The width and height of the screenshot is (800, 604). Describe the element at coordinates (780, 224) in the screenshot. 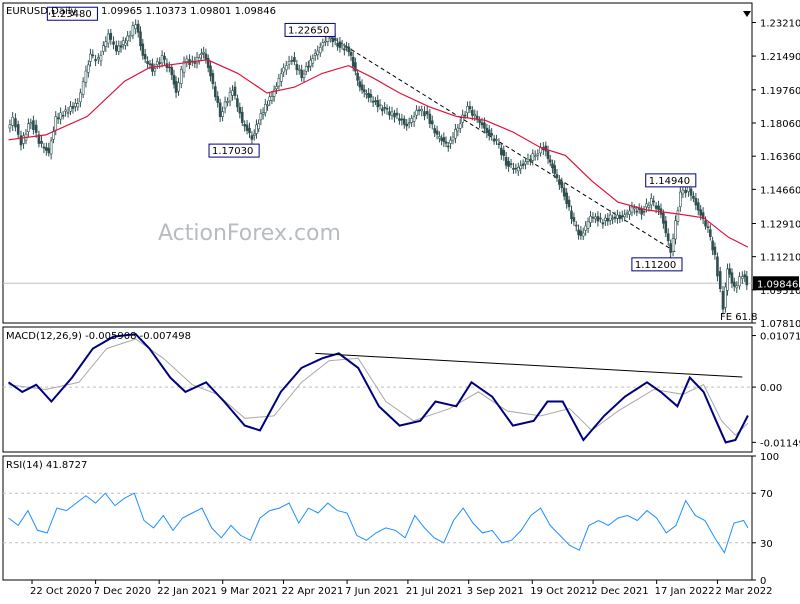

I see `price-tick-label: 1.12910` at that location.